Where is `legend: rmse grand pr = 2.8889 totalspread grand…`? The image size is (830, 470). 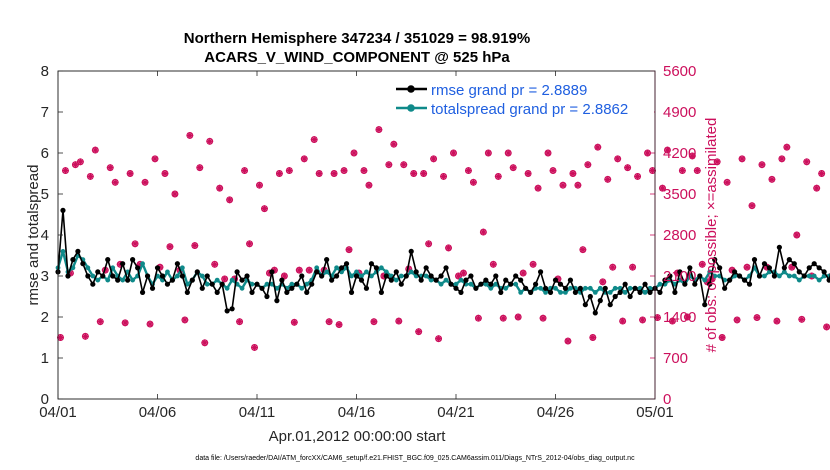 legend: rmse grand pr = 2.8889 totalspread grand… is located at coordinates (512, 100).